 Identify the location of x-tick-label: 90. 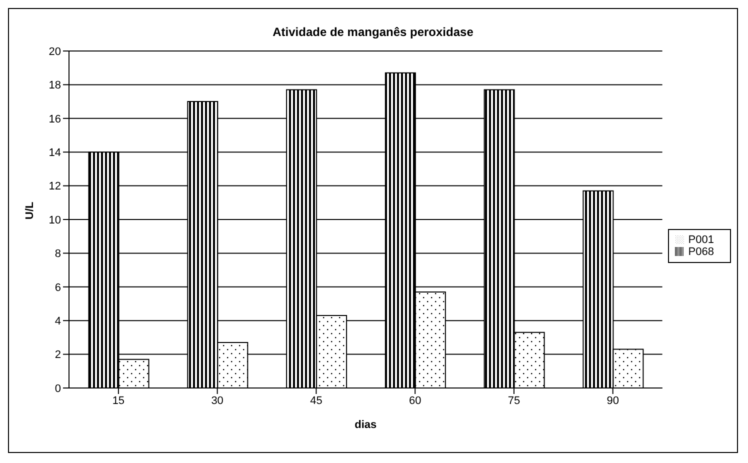
(612, 400).